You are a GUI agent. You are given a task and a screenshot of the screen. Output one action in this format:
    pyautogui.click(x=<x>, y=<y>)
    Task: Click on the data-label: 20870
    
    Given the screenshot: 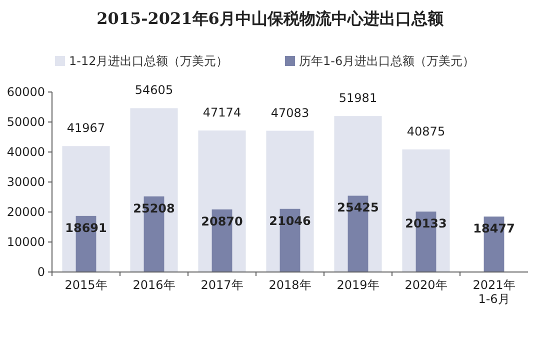 What is the action you would take?
    pyautogui.click(x=222, y=221)
    